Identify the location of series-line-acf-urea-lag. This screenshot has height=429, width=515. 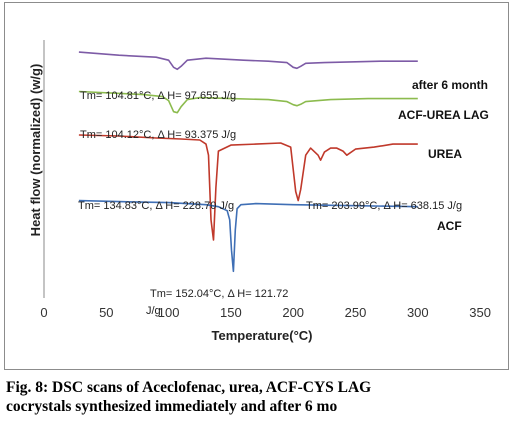
(248, 102).